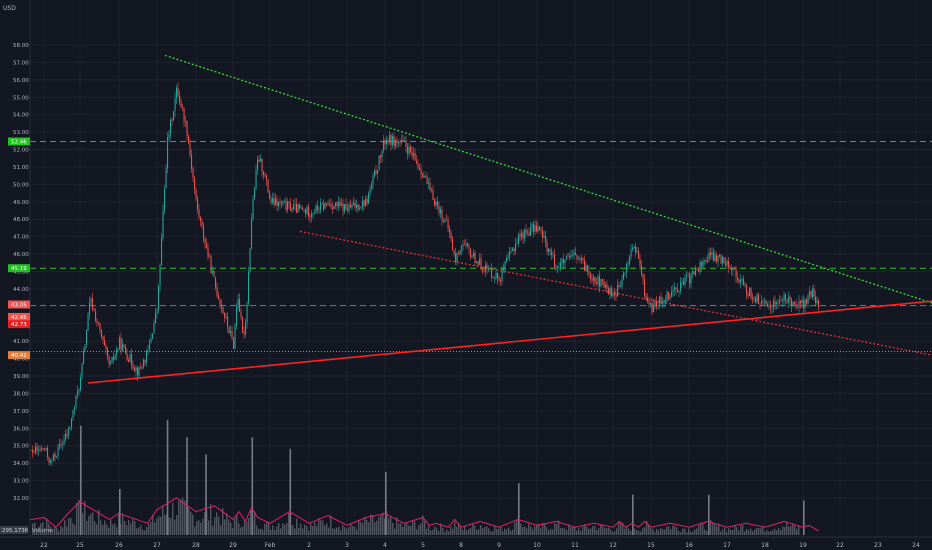 The image size is (932, 550). Describe the element at coordinates (21, 255) in the screenshot. I see `y-tick-label: 46.00` at that location.